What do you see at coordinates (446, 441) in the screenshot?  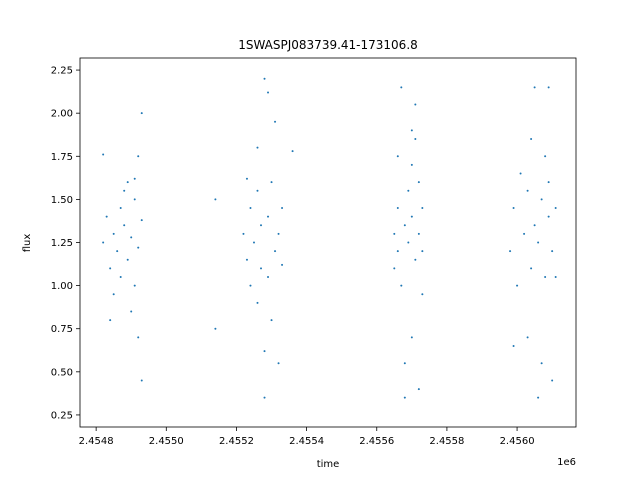 I see `x-tick-label: 2.4558` at bounding box center [446, 441].